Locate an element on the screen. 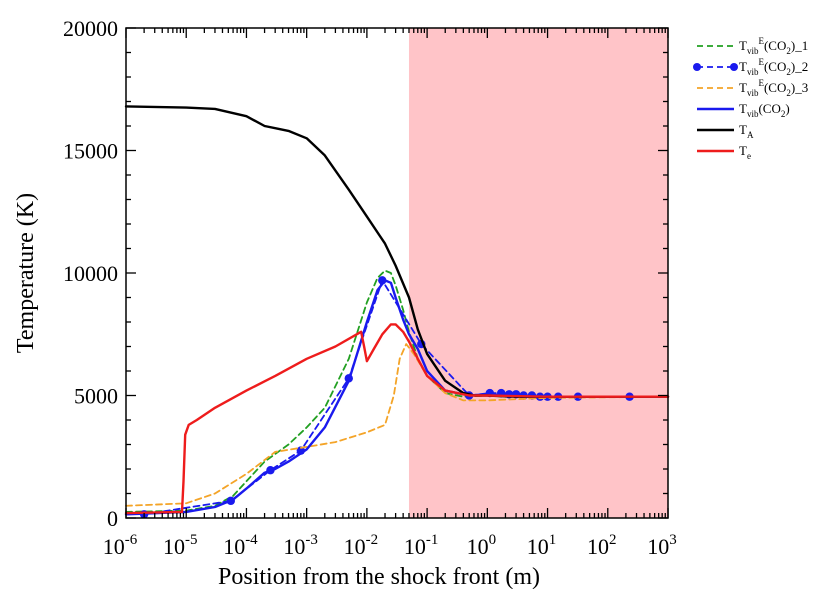 The width and height of the screenshot is (832, 589). legend-label-s5: TA is located at coordinates (746, 131).